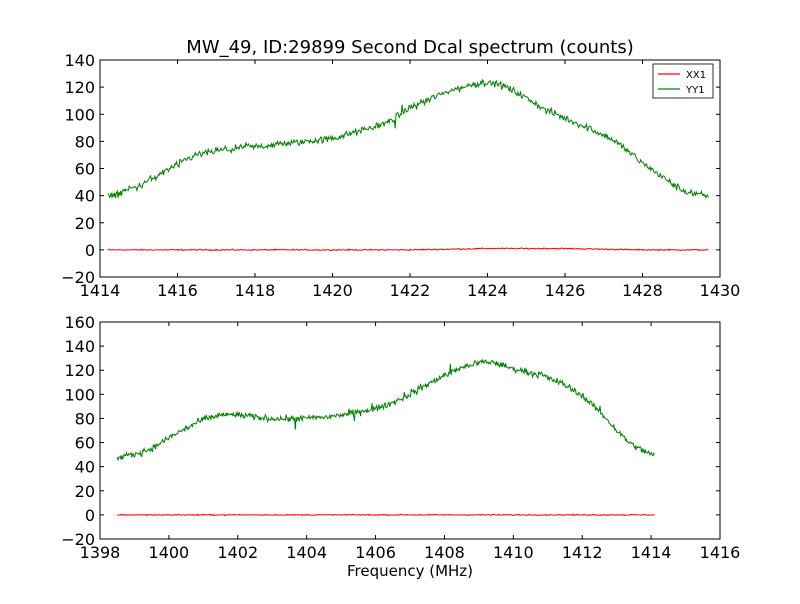 This screenshot has width=800, height=604. Describe the element at coordinates (237, 552) in the screenshot. I see `x-tick-label: 1402` at that location.